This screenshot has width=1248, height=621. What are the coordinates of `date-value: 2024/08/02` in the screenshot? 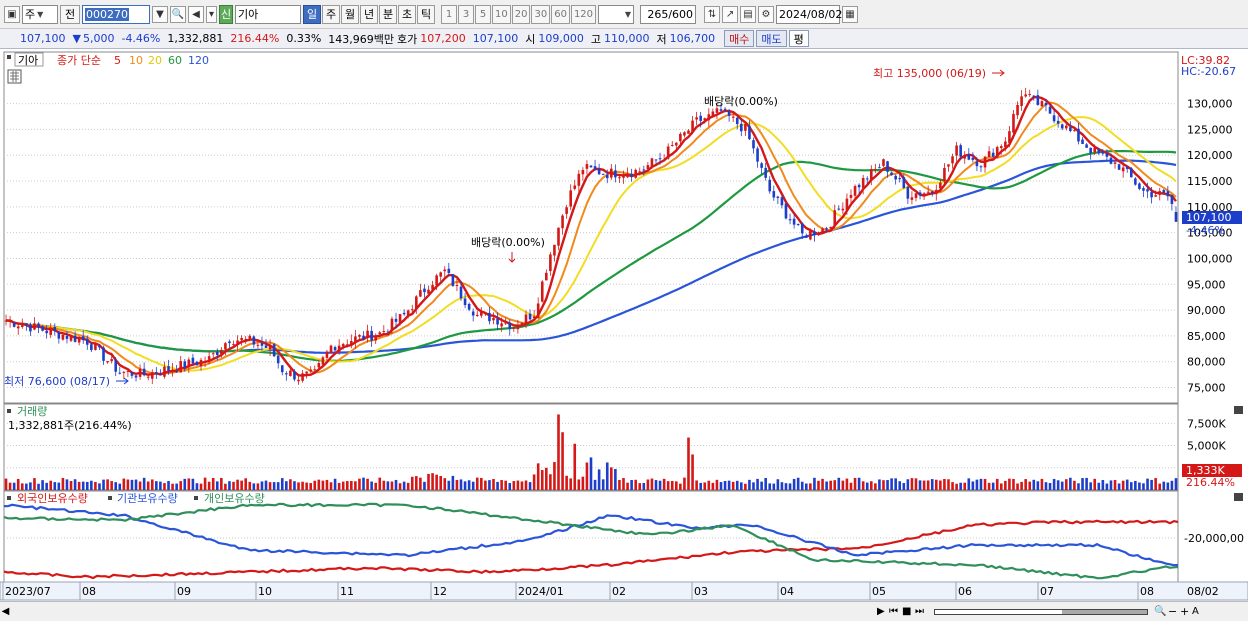 It's located at (811, 14).